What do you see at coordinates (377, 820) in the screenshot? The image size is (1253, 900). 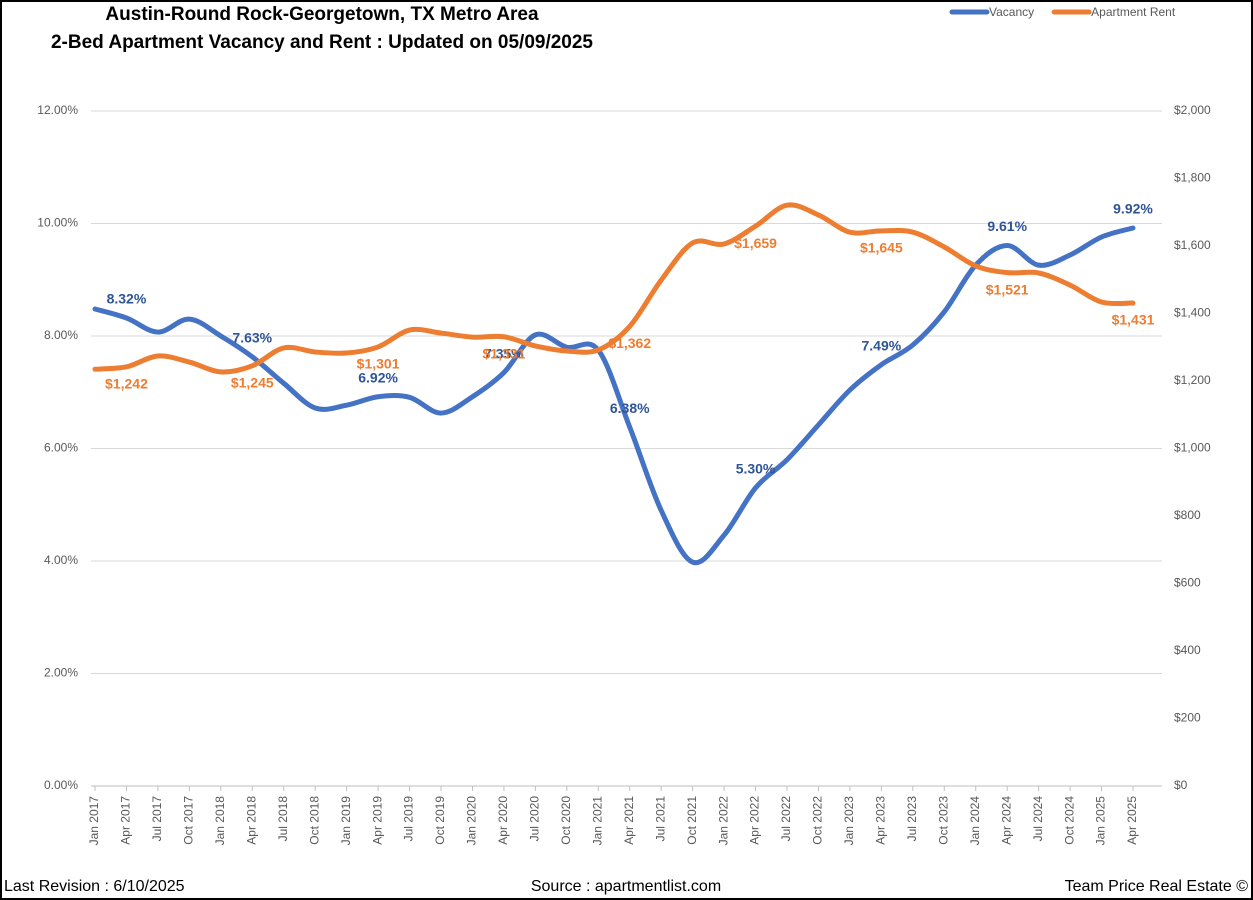 I see `x-tick-label: Apr 2019` at bounding box center [377, 820].